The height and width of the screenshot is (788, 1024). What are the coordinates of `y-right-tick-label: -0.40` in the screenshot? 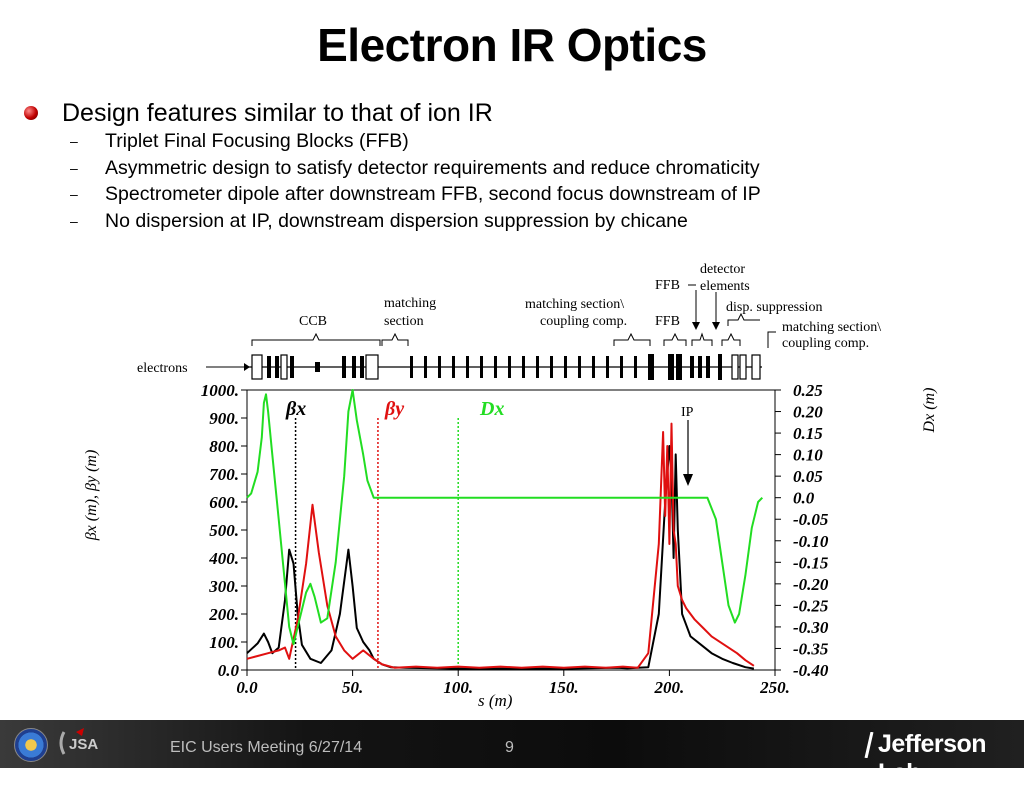 It's located at (811, 670).